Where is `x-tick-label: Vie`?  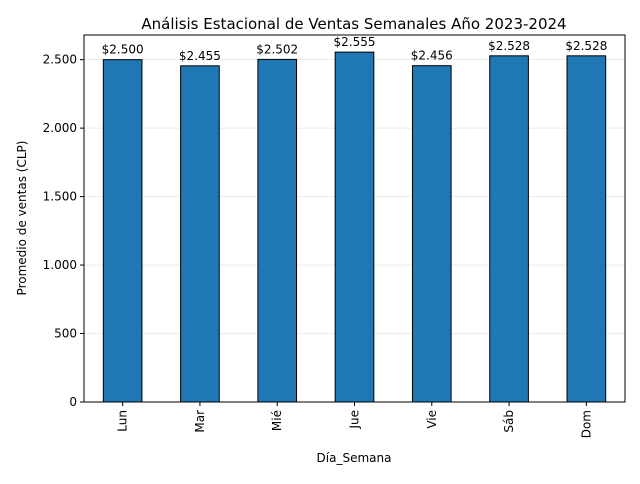 x-tick-label: Vie is located at coordinates (432, 419).